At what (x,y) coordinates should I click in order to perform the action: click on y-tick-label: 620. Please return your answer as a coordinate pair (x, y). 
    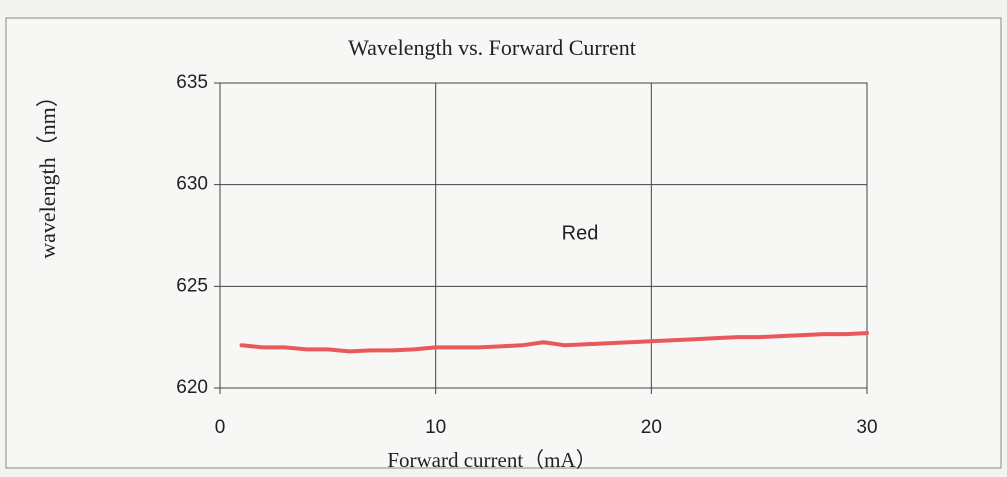
    Looking at the image, I should click on (192, 387).